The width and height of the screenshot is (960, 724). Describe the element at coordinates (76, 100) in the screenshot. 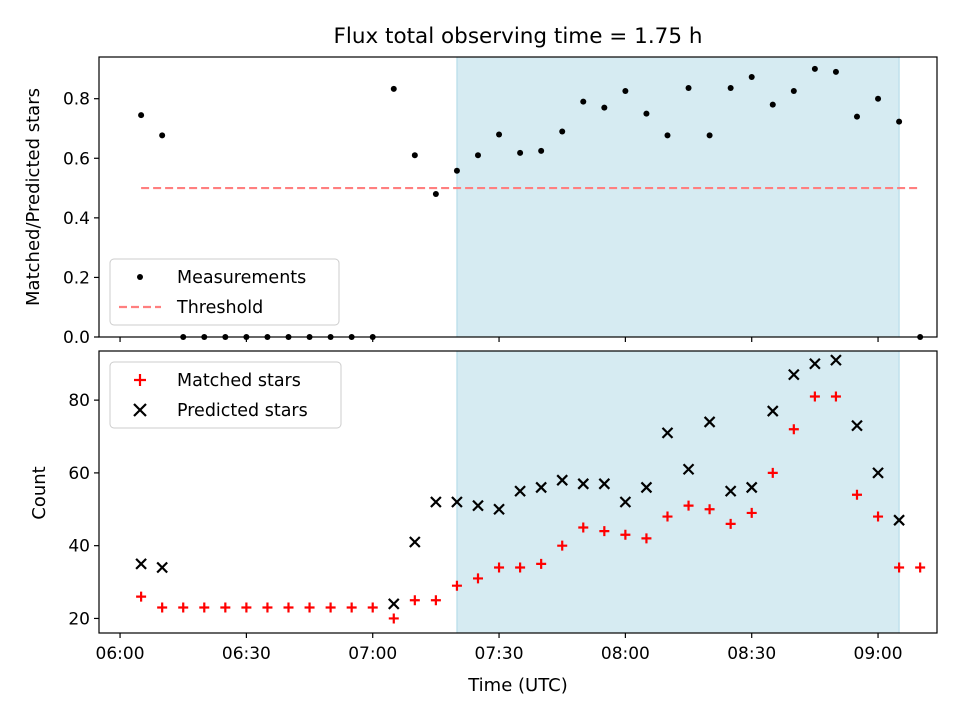

I see `top-y-tick-label: 0.8` at that location.